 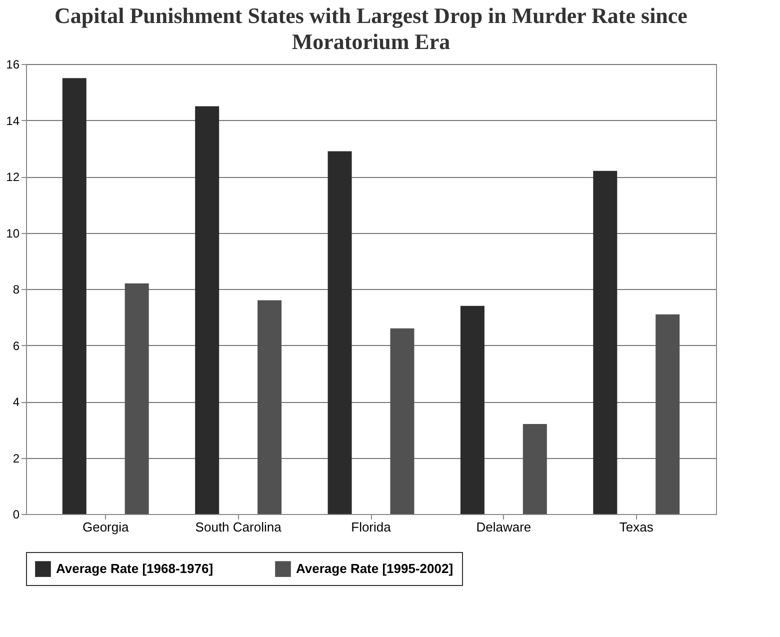 What do you see at coordinates (16, 345) in the screenshot?
I see `y-tick-label: 6` at bounding box center [16, 345].